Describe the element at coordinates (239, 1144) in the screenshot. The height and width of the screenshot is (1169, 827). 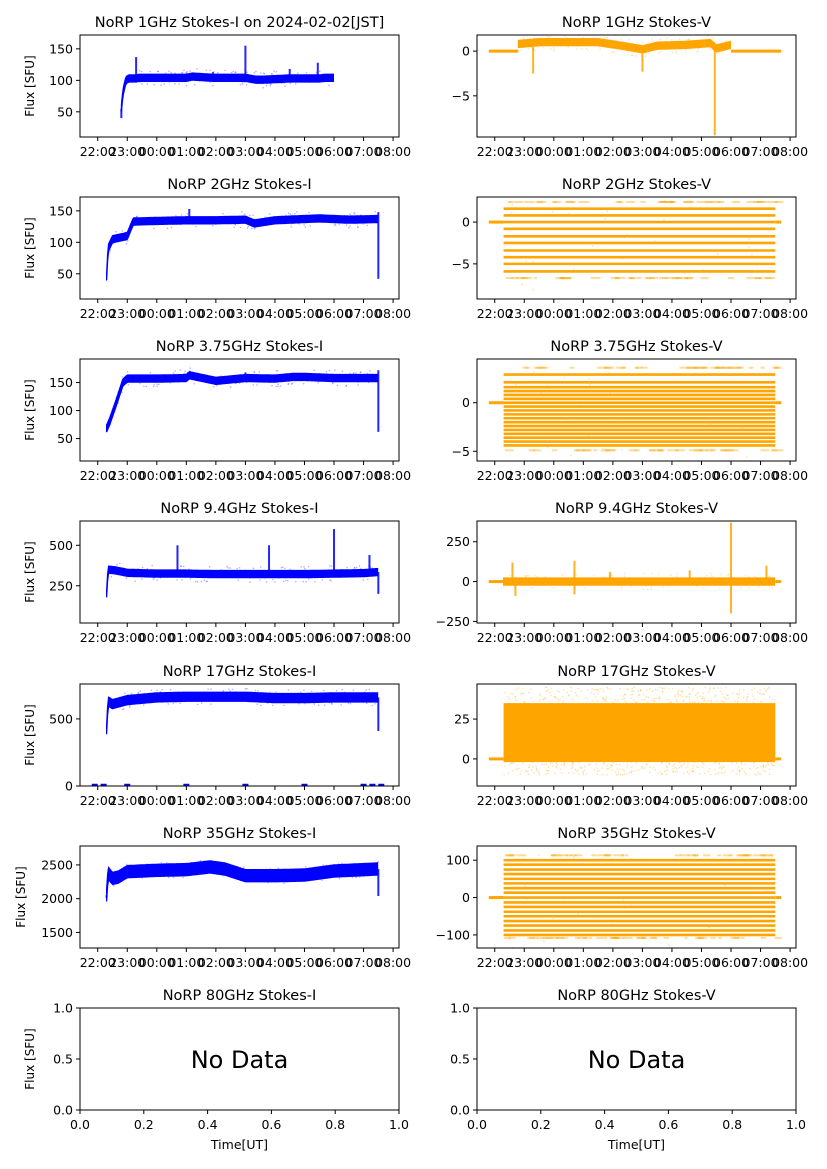
I see `x-axis-label: Time[UT]` at that location.